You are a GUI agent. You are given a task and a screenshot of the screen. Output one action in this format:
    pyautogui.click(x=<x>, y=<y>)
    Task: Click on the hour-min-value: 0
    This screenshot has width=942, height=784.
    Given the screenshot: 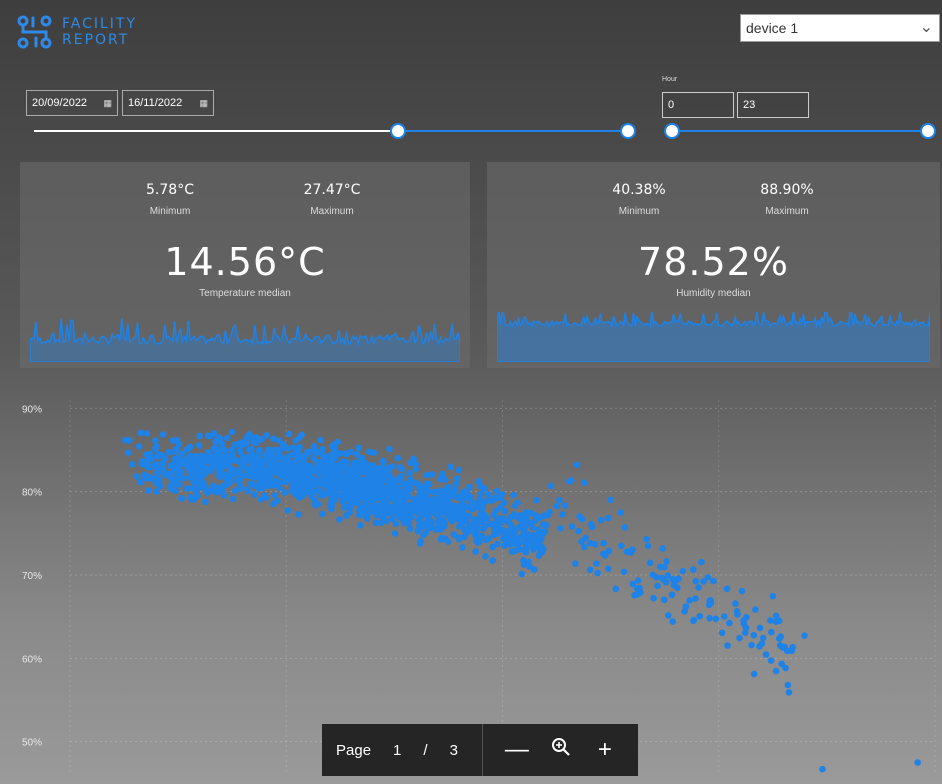 What is the action you would take?
    pyautogui.click(x=671, y=105)
    